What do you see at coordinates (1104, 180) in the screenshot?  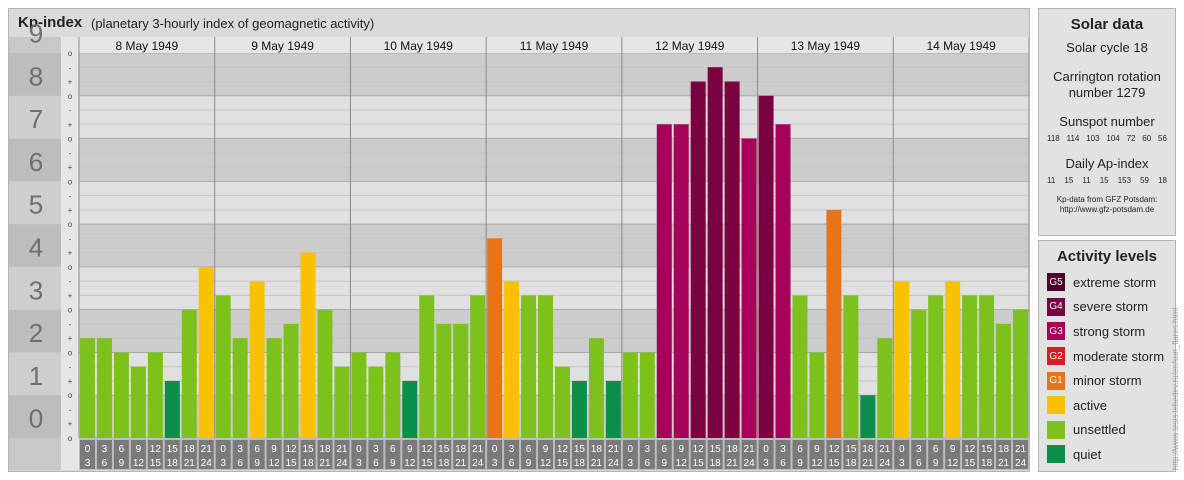 I see `ap-value: 15` at bounding box center [1104, 180].